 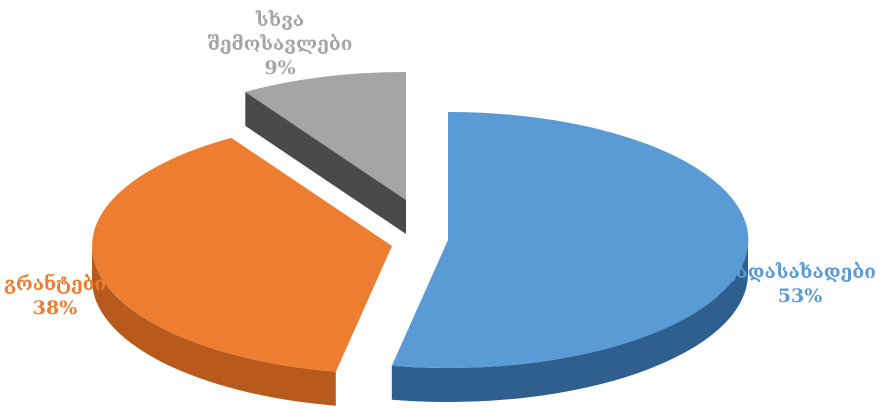 What do you see at coordinates (55, 308) in the screenshot?
I see `label-grants-value: 38%` at bounding box center [55, 308].